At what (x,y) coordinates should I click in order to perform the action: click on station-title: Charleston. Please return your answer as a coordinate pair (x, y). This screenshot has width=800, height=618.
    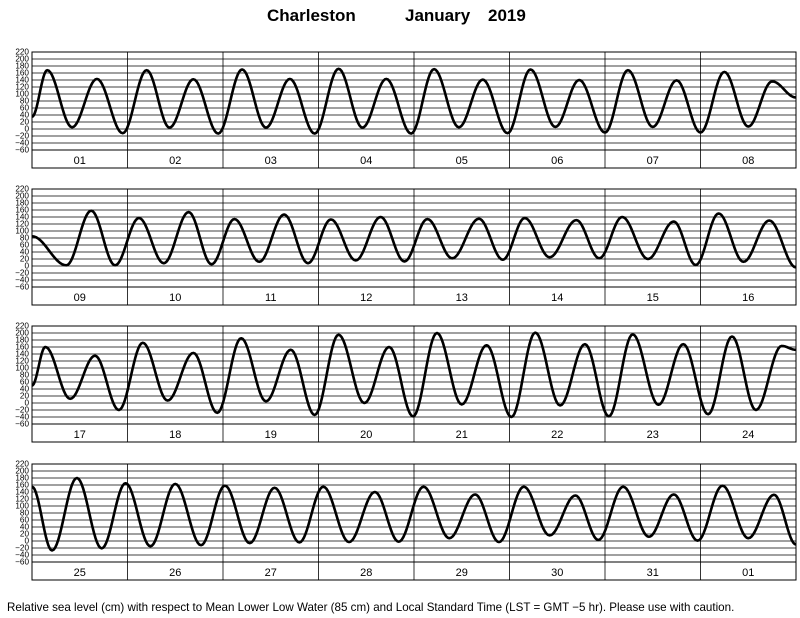
    Looking at the image, I should click on (311, 15).